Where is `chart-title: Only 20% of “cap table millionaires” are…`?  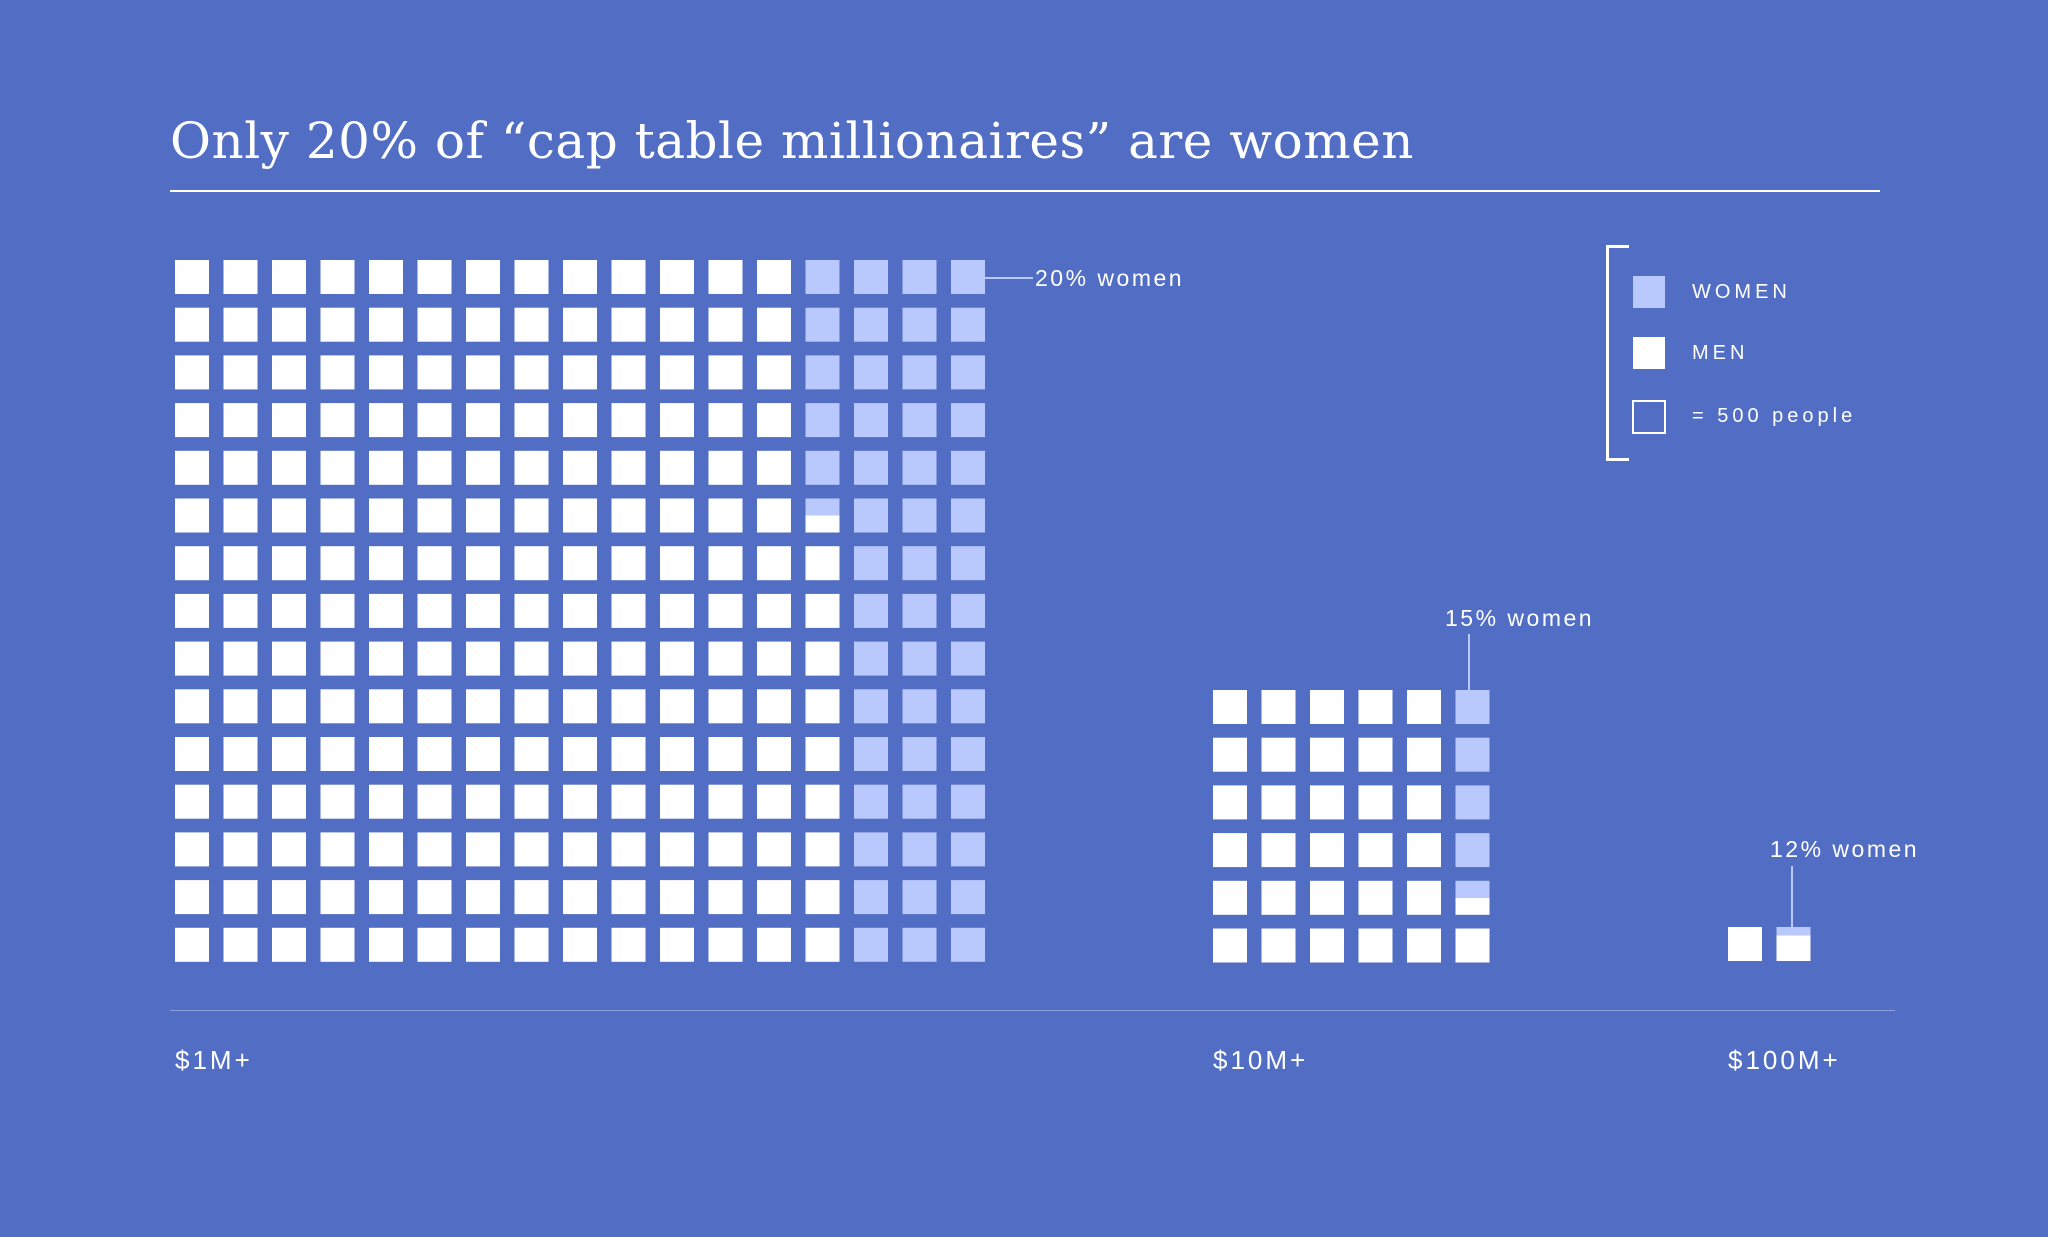 chart-title: Only 20% of “cap table millionaires” are… is located at coordinates (792, 141).